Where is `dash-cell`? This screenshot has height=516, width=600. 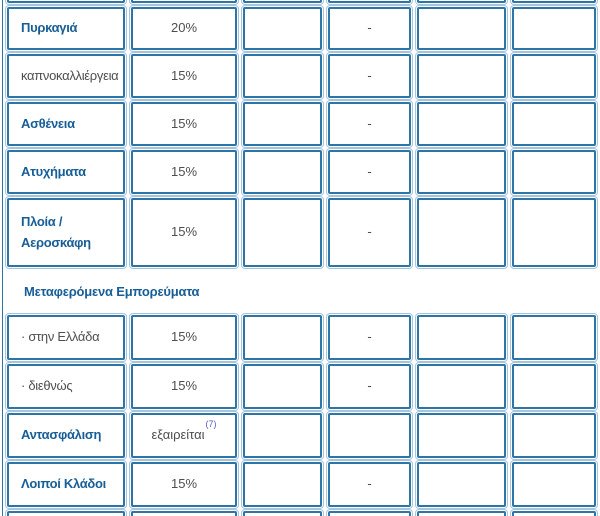 dash-cell is located at coordinates (369, 435).